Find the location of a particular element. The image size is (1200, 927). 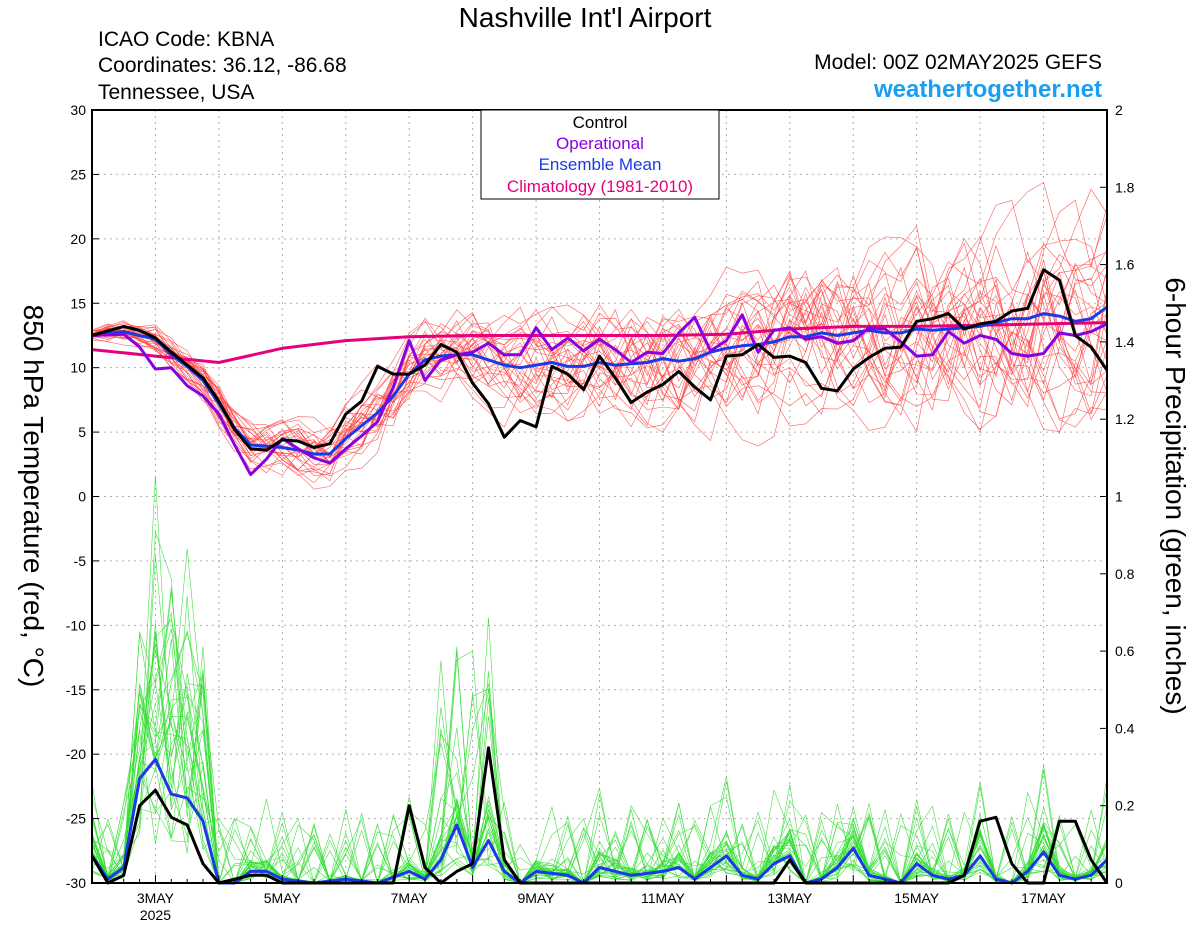

right-tick-label: 2 is located at coordinates (1119, 110).